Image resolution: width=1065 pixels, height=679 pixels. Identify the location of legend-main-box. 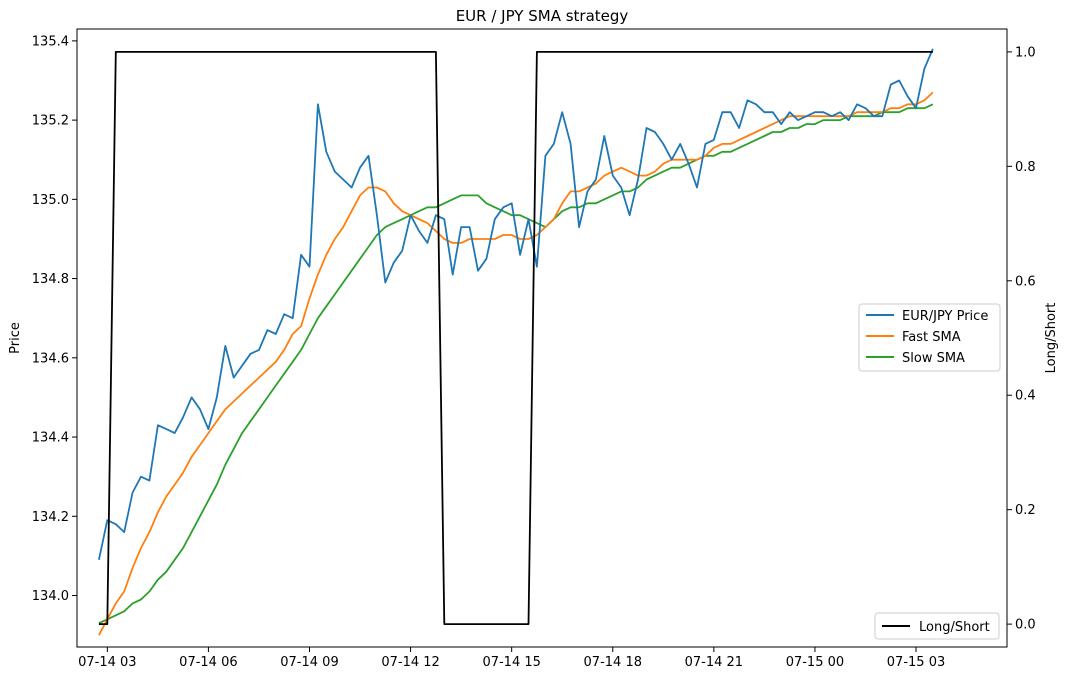
(929, 337).